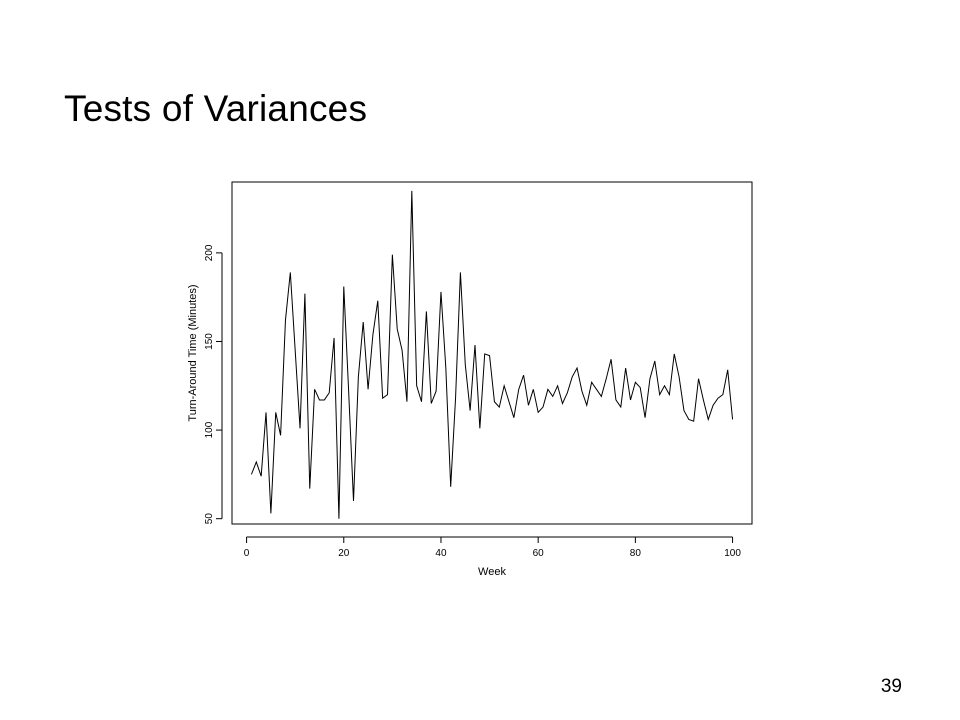 The height and width of the screenshot is (720, 960). What do you see at coordinates (344, 553) in the screenshot?
I see `x-tick-label: 20` at bounding box center [344, 553].